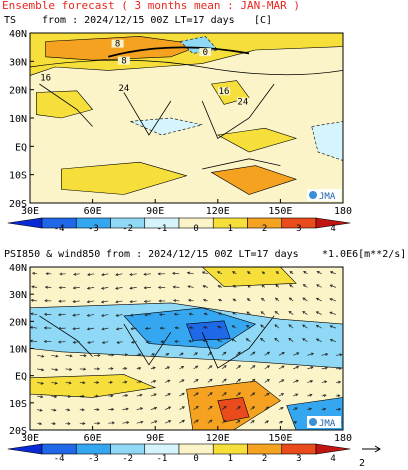  What do you see at coordinates (249, 277) in the screenshot?
I see `positive-psi-north` at bounding box center [249, 277].